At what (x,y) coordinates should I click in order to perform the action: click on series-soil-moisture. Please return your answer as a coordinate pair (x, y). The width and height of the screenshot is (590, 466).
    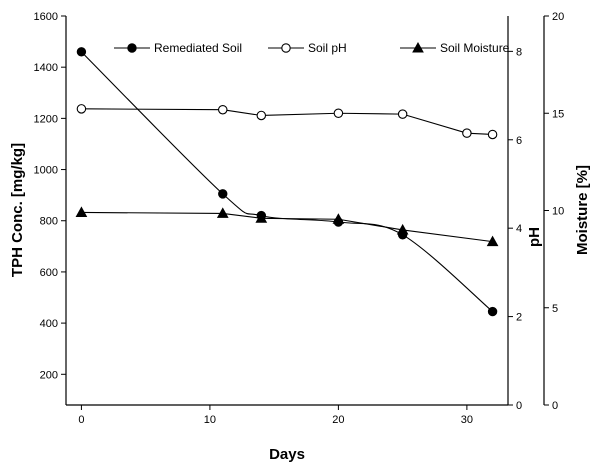
    Looking at the image, I should click on (287, 226).